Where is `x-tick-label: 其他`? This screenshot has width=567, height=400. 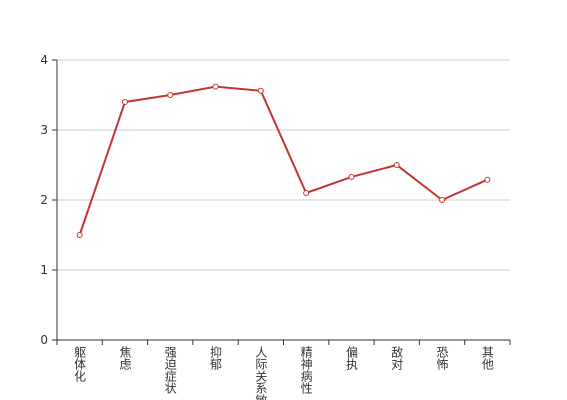
x-tick-label: 其他 is located at coordinates (487, 358).